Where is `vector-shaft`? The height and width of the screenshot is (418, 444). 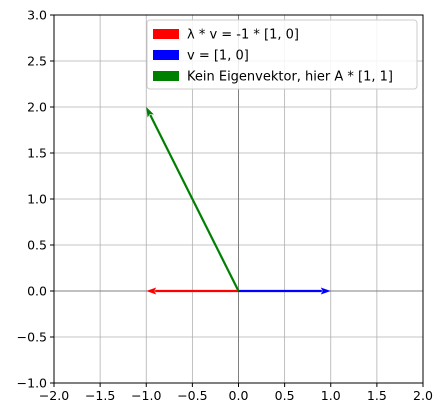
vector-shaft is located at coordinates (194, 203).